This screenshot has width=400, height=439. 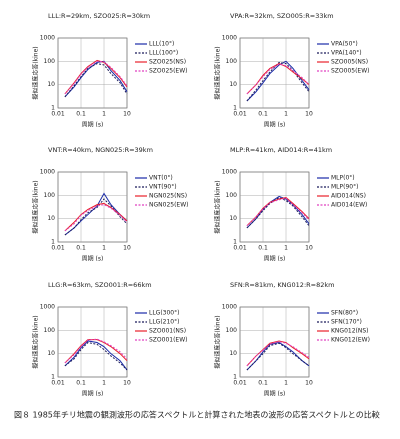 I want to click on legend-label: SFN(170°), so click(x=346, y=322).